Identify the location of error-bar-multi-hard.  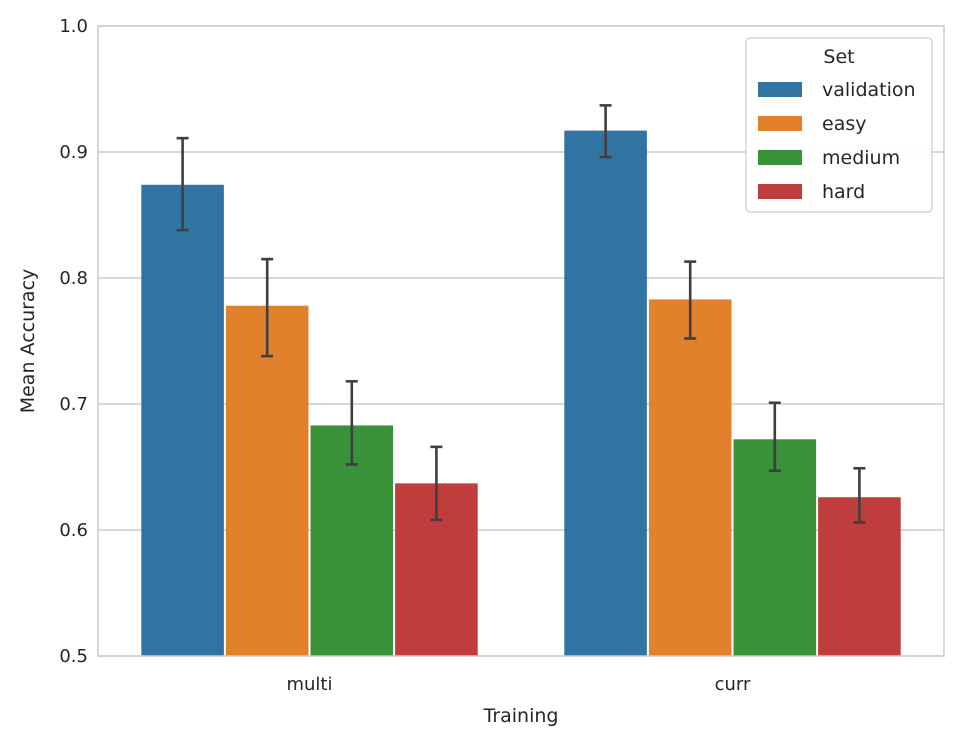
(436, 483).